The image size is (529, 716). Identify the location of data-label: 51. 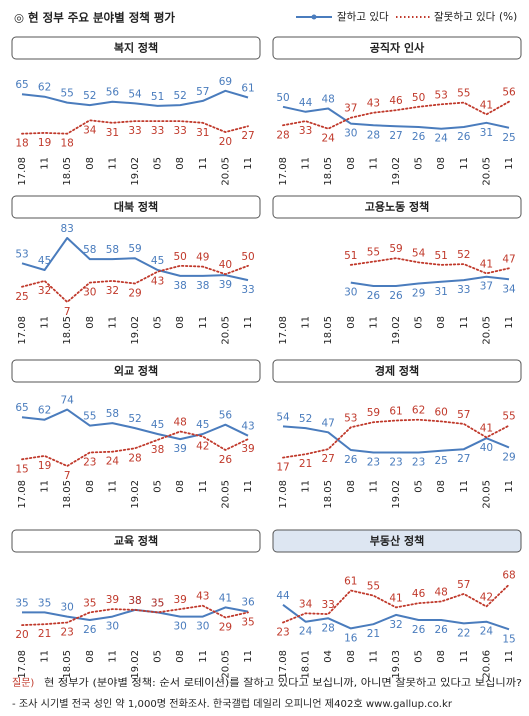
(441, 256).